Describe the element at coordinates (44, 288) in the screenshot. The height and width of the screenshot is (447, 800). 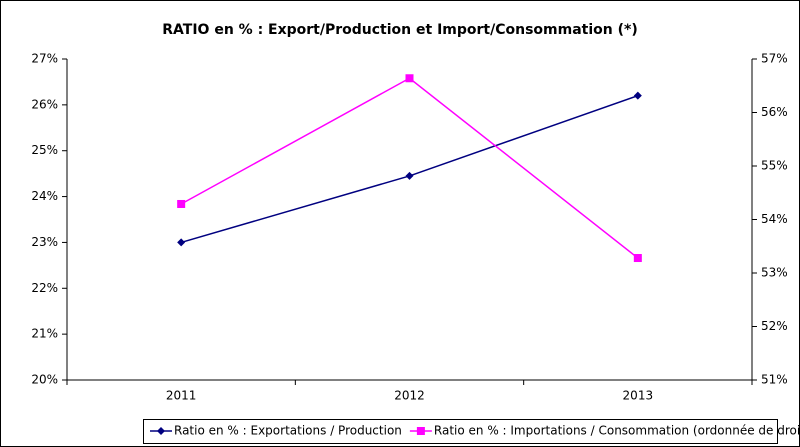
I see `y-tick-label: 22%` at that location.